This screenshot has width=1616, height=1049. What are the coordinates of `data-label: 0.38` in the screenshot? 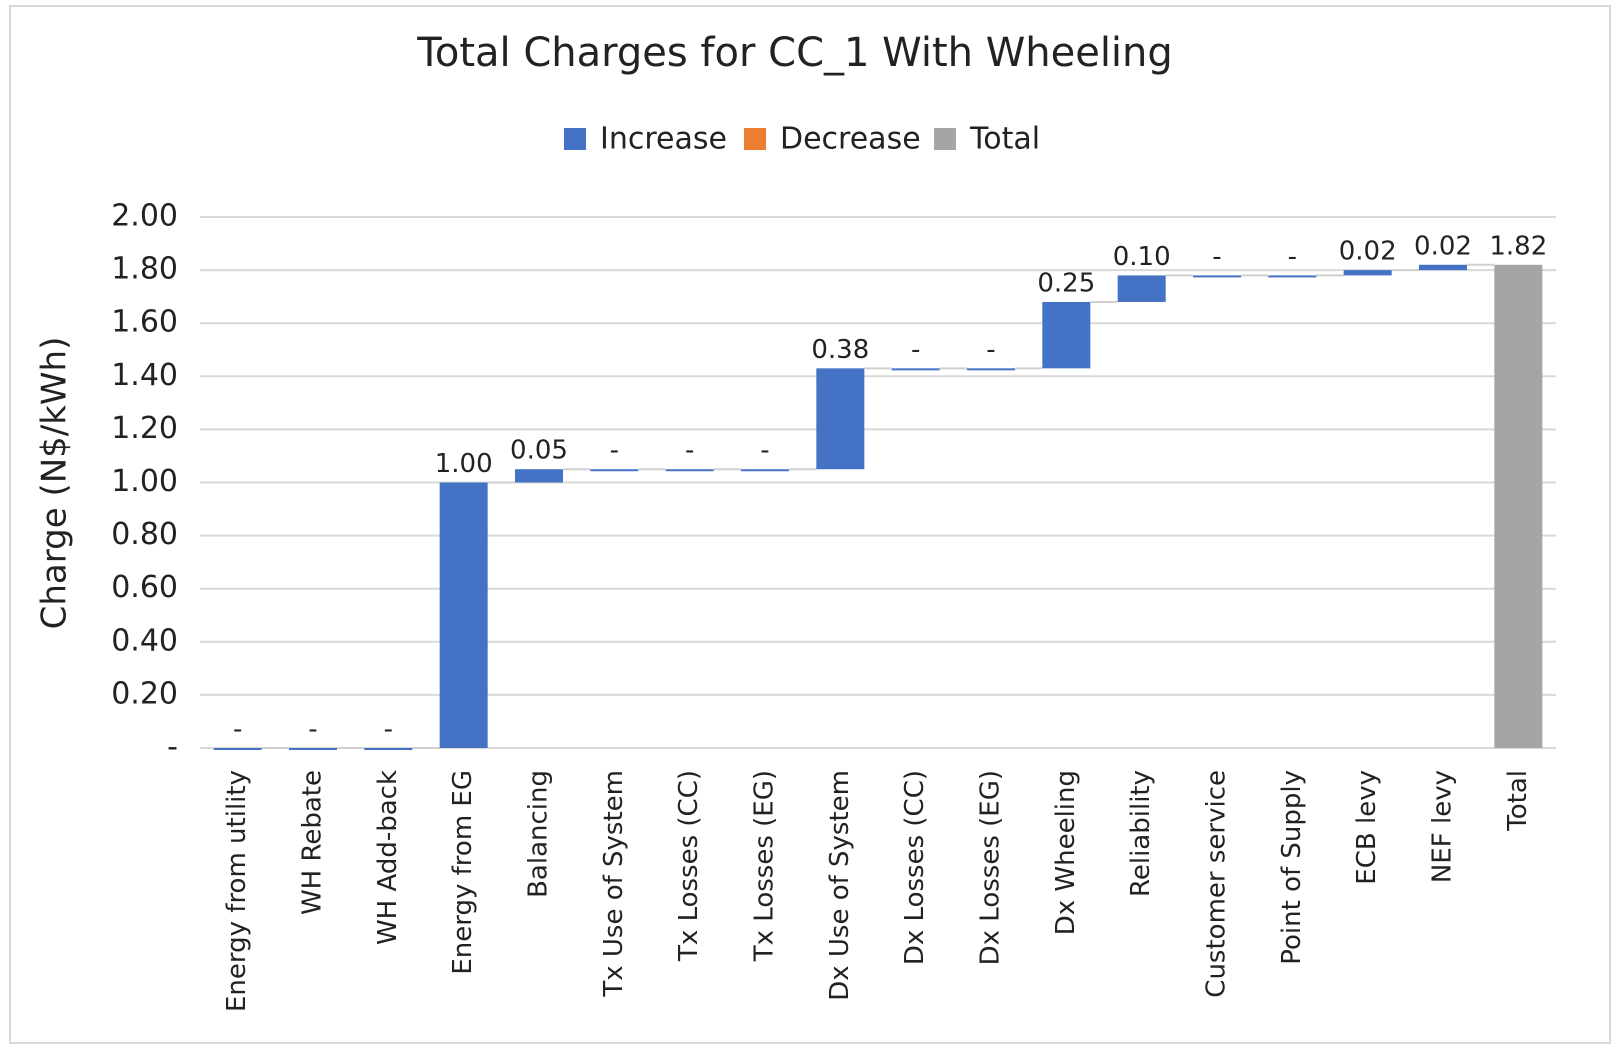 It's located at (840, 350).